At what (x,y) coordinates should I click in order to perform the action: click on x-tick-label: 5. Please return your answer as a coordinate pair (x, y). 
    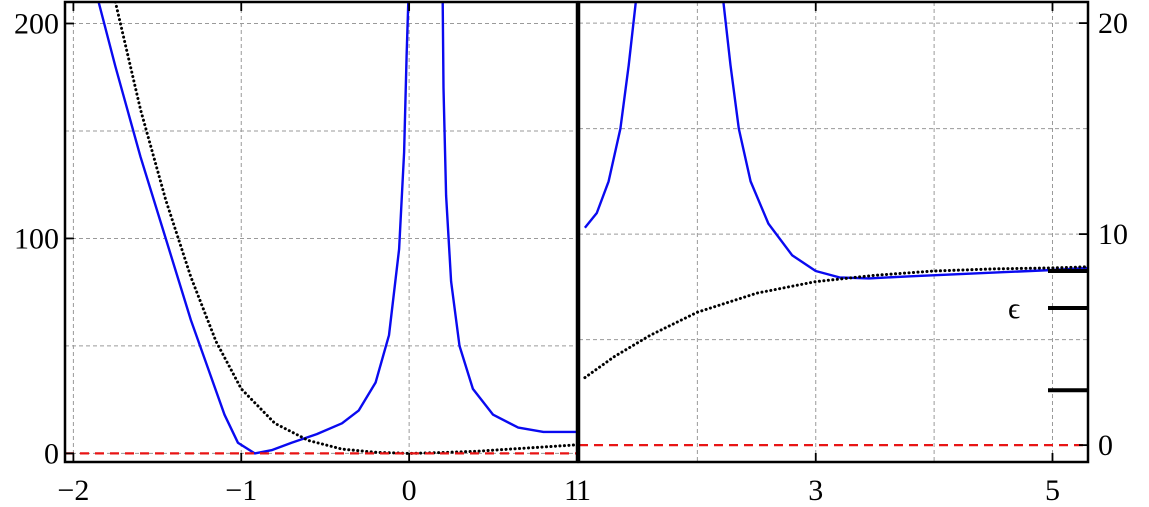
    Looking at the image, I should click on (1052, 490).